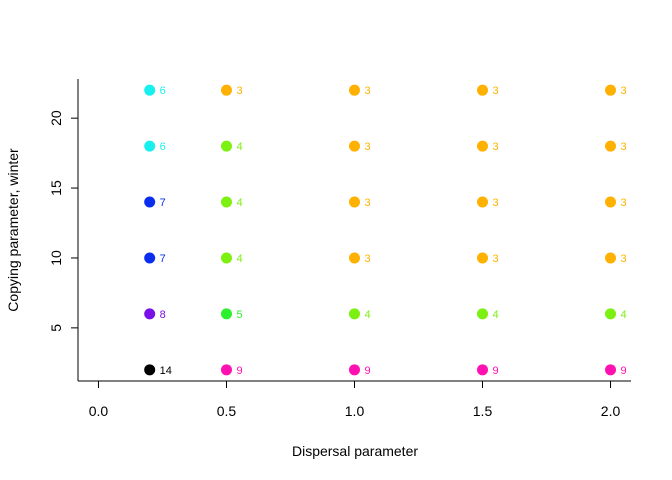 This screenshot has height=480, width=672. What do you see at coordinates (355, 451) in the screenshot?
I see `x-axis-title: Dispersal parameter` at bounding box center [355, 451].